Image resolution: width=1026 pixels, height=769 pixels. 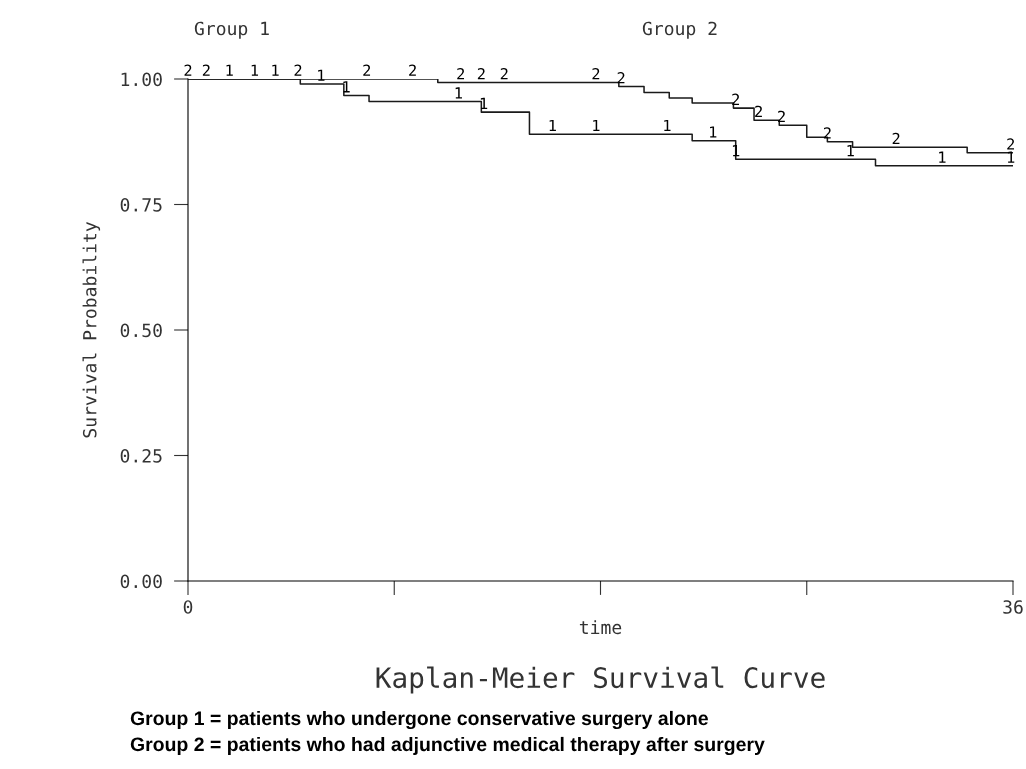 What do you see at coordinates (91, 330) in the screenshot?
I see `y-axis-title: Survival Probability` at bounding box center [91, 330].